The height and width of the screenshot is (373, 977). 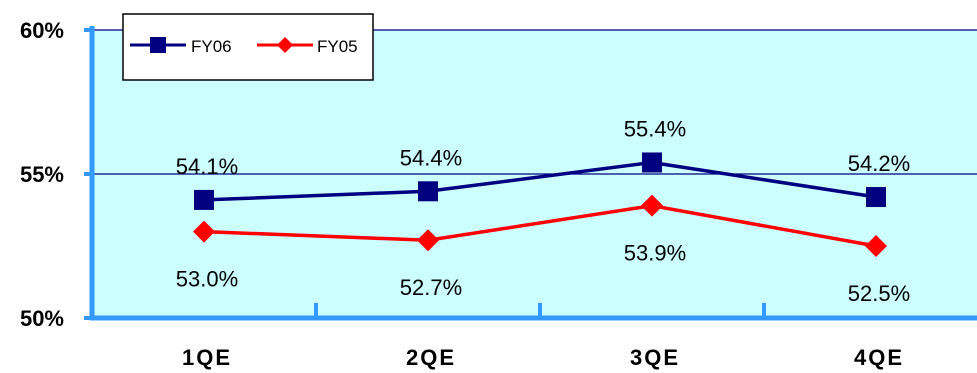 I want to click on x-tick-label: 2QE, so click(x=431, y=357).